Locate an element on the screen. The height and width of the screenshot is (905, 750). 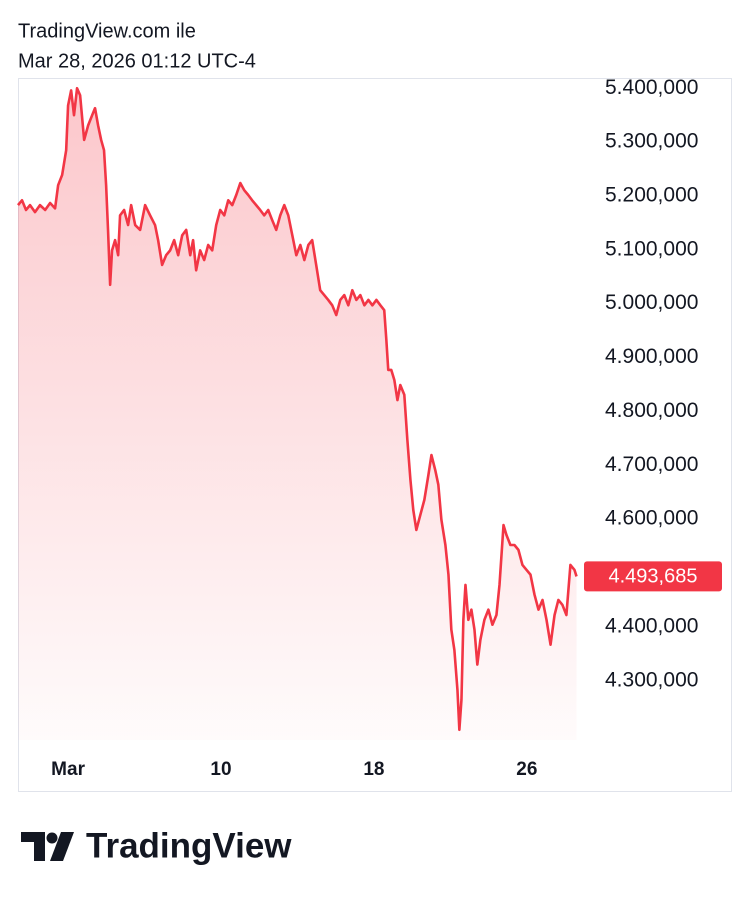
last-price-label: 4.493,685 is located at coordinates (653, 577).